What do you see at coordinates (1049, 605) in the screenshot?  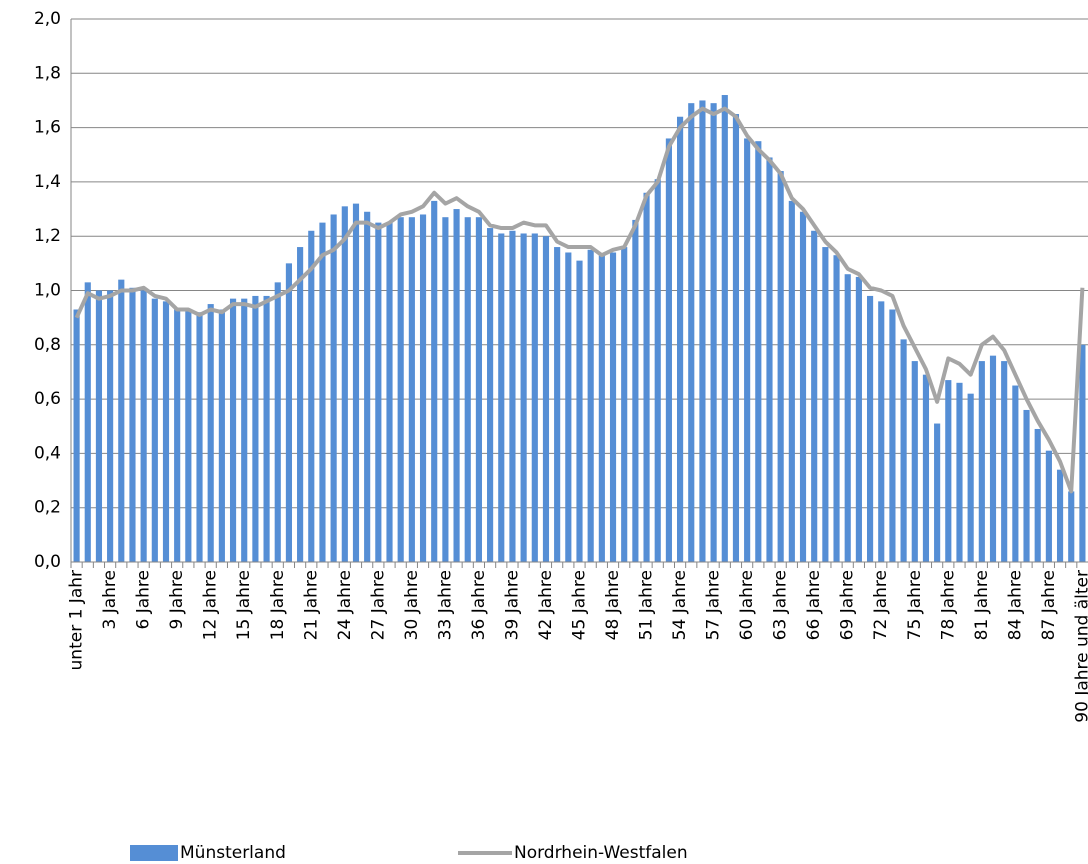 I see `x-tick-label: 87 Jahre` at bounding box center [1049, 605].